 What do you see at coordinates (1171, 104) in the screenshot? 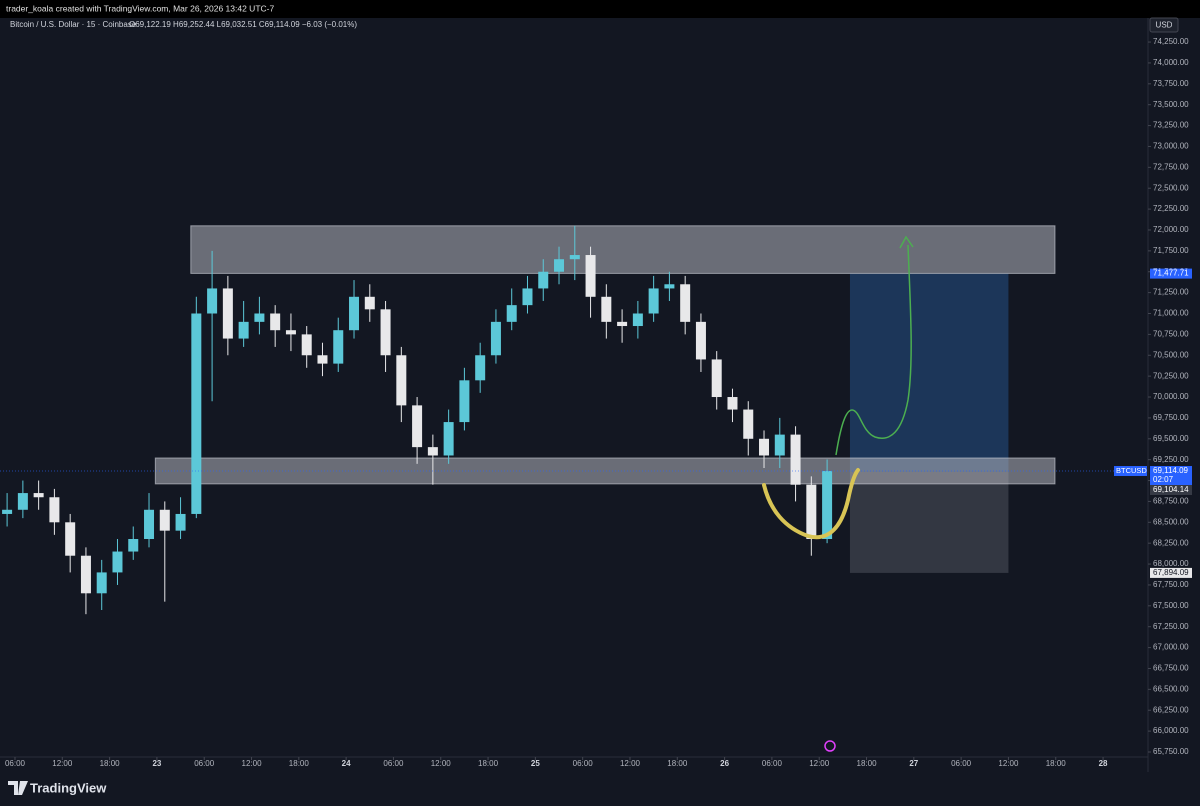
I see `y-tick-label: 73,500.00` at bounding box center [1171, 104].